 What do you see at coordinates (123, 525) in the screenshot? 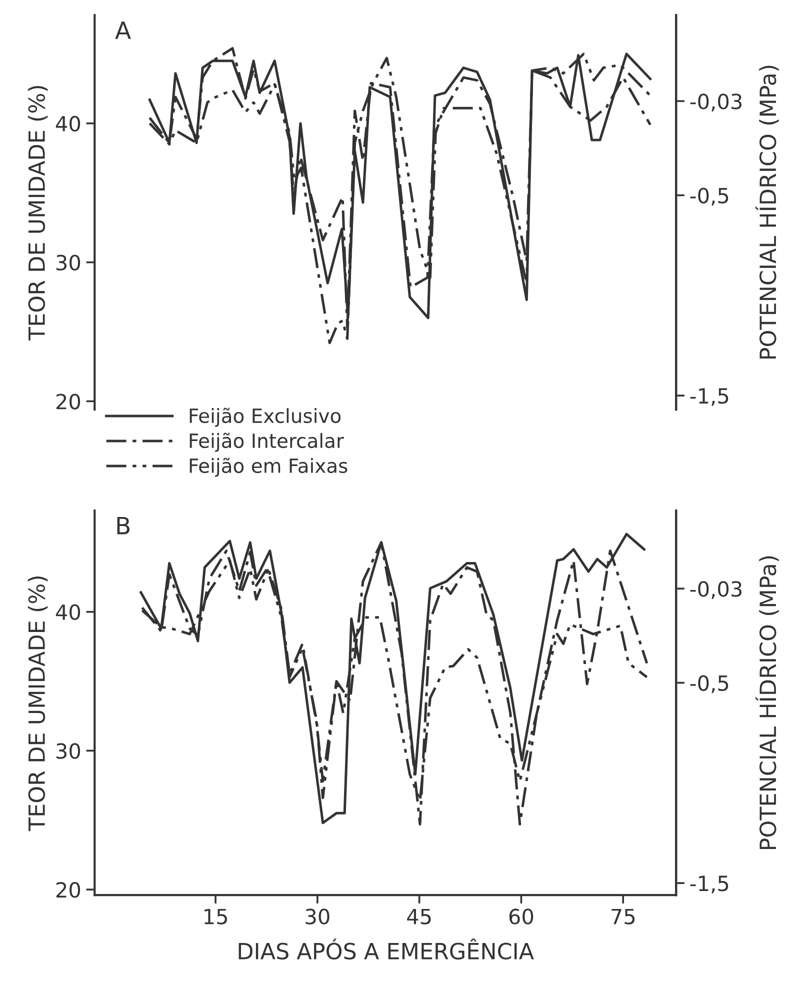
I see `annotation: B` at bounding box center [123, 525].